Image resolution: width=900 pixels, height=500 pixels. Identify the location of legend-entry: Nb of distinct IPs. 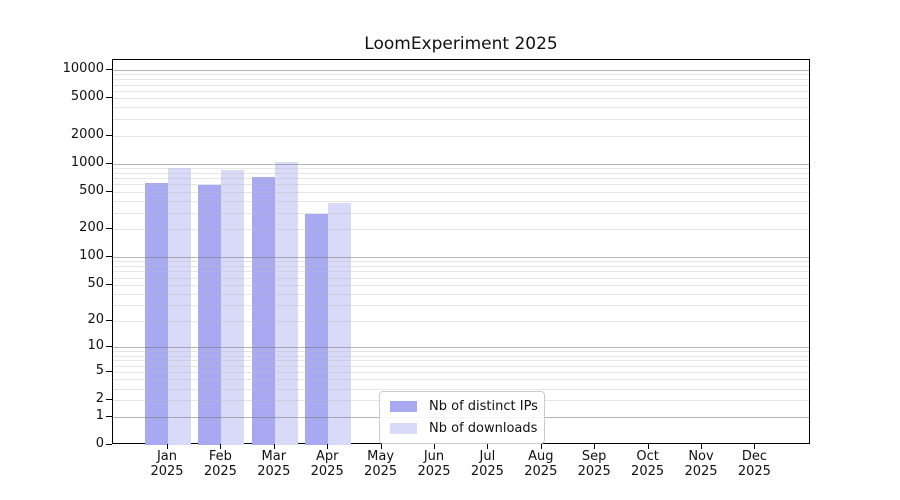
(464, 406).